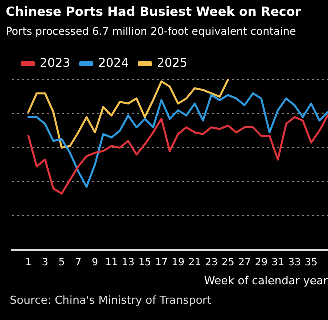 The image size is (328, 320). What do you see at coordinates (228, 262) in the screenshot?
I see `x-tick-label: 25` at bounding box center [228, 262].